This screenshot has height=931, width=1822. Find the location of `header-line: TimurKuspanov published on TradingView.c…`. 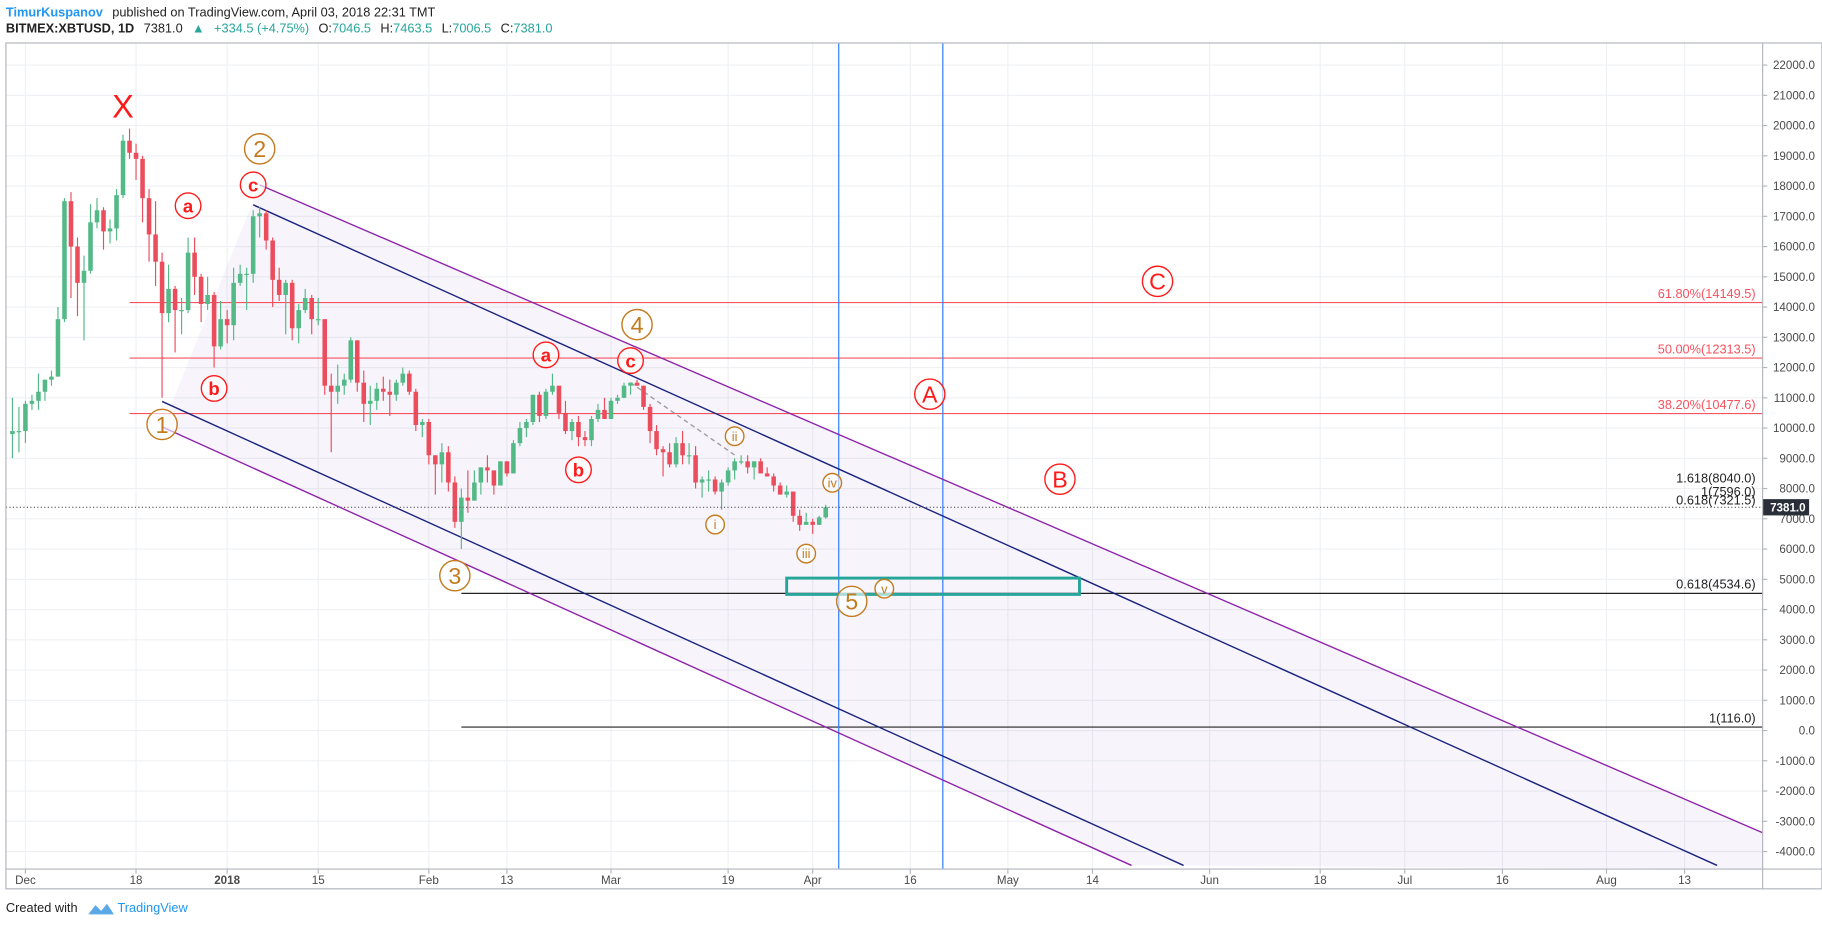

header-line: TimurKuspanov published on TradingView.c… is located at coordinates (221, 11).